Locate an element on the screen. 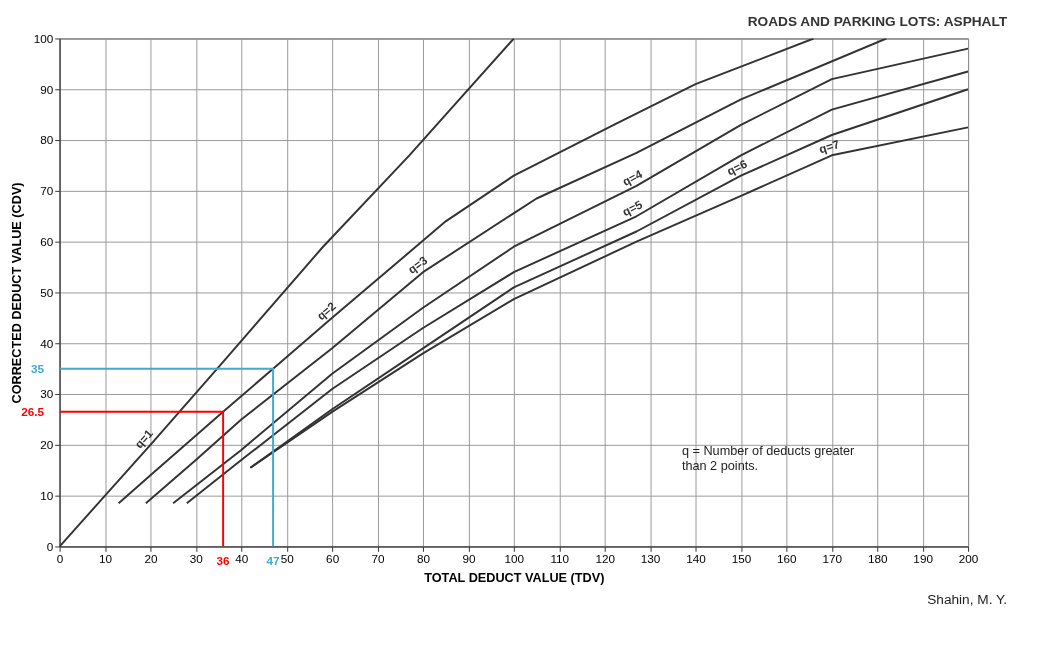  x-tick-label: 190 is located at coordinates (923, 558).